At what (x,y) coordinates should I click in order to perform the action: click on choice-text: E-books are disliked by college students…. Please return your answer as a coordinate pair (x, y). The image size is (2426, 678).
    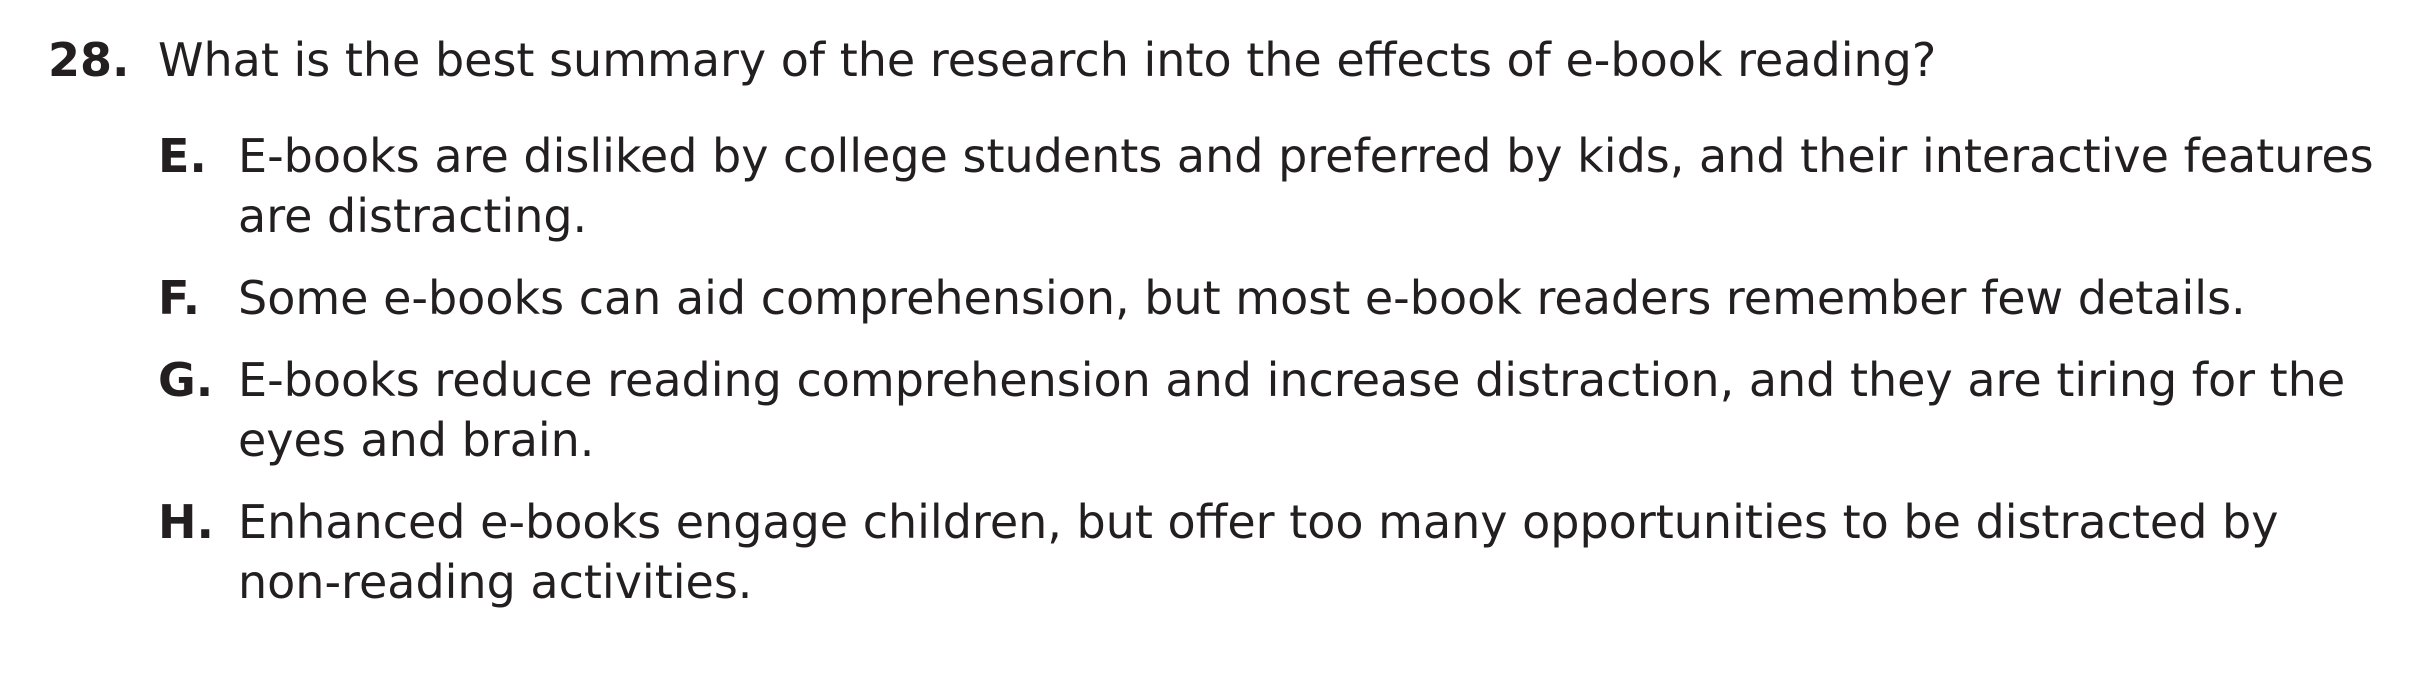
    Looking at the image, I should click on (1306, 186).